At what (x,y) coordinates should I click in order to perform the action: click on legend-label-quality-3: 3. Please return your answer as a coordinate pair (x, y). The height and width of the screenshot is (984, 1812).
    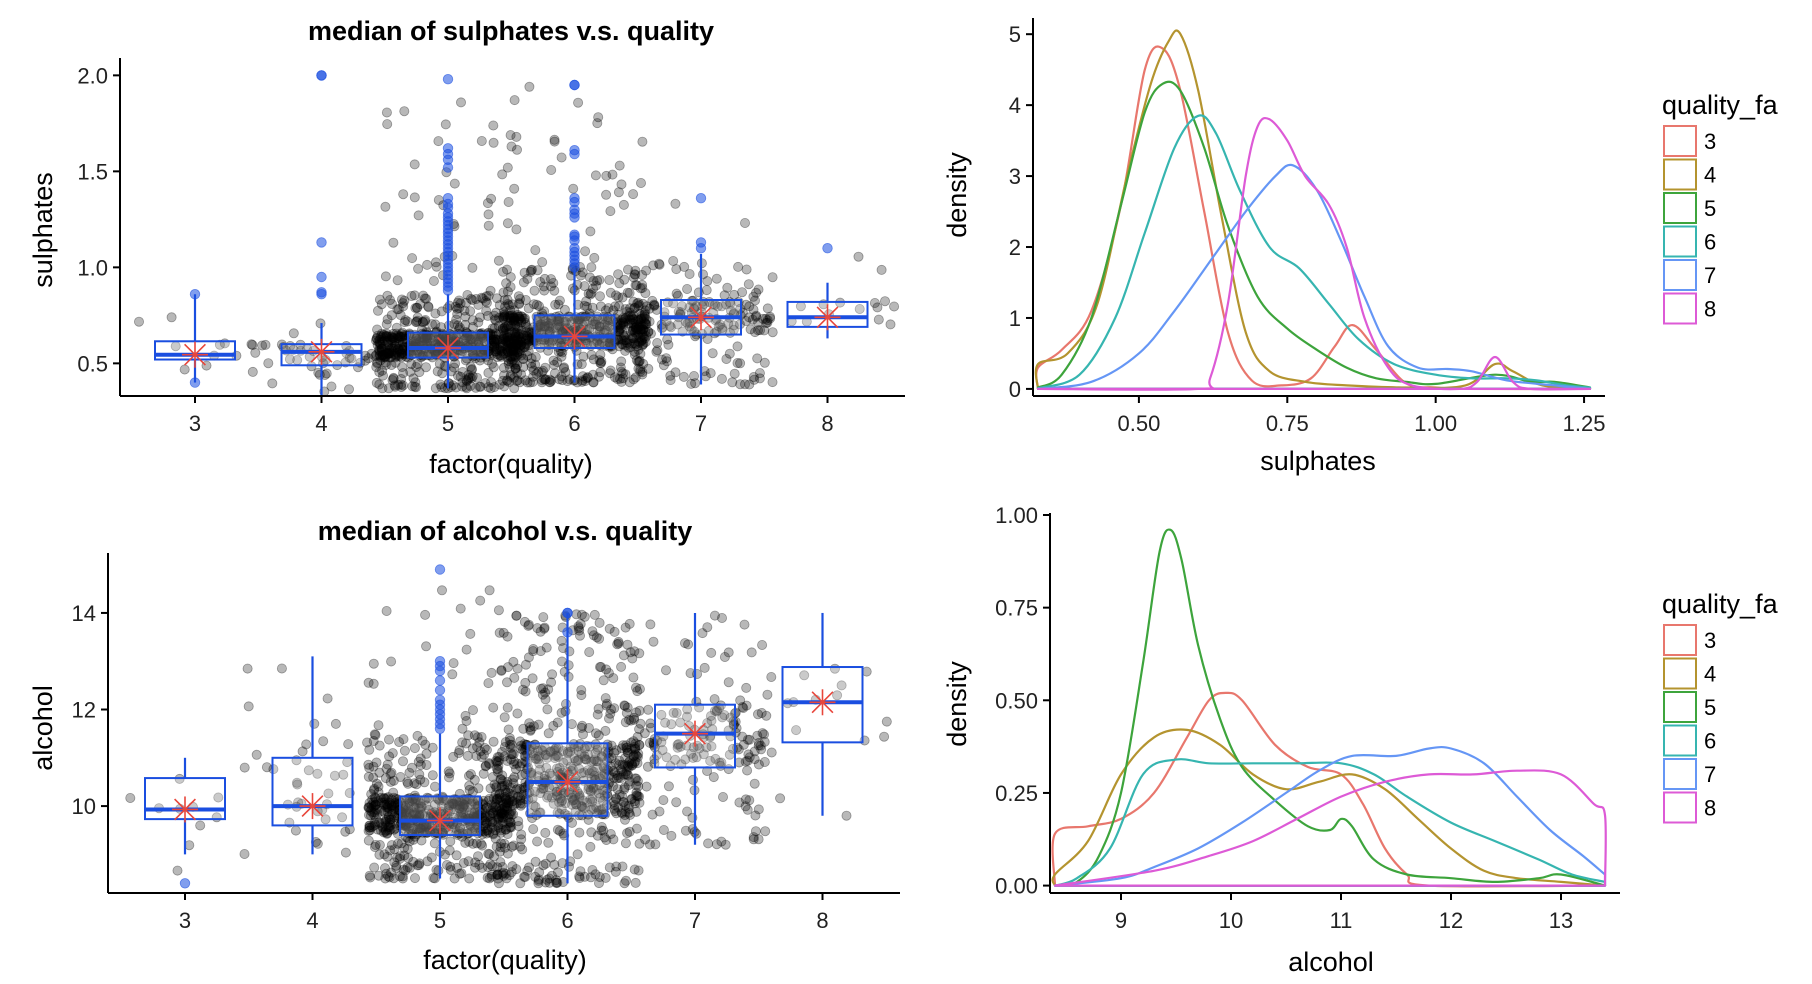
    Looking at the image, I should click on (1710, 141).